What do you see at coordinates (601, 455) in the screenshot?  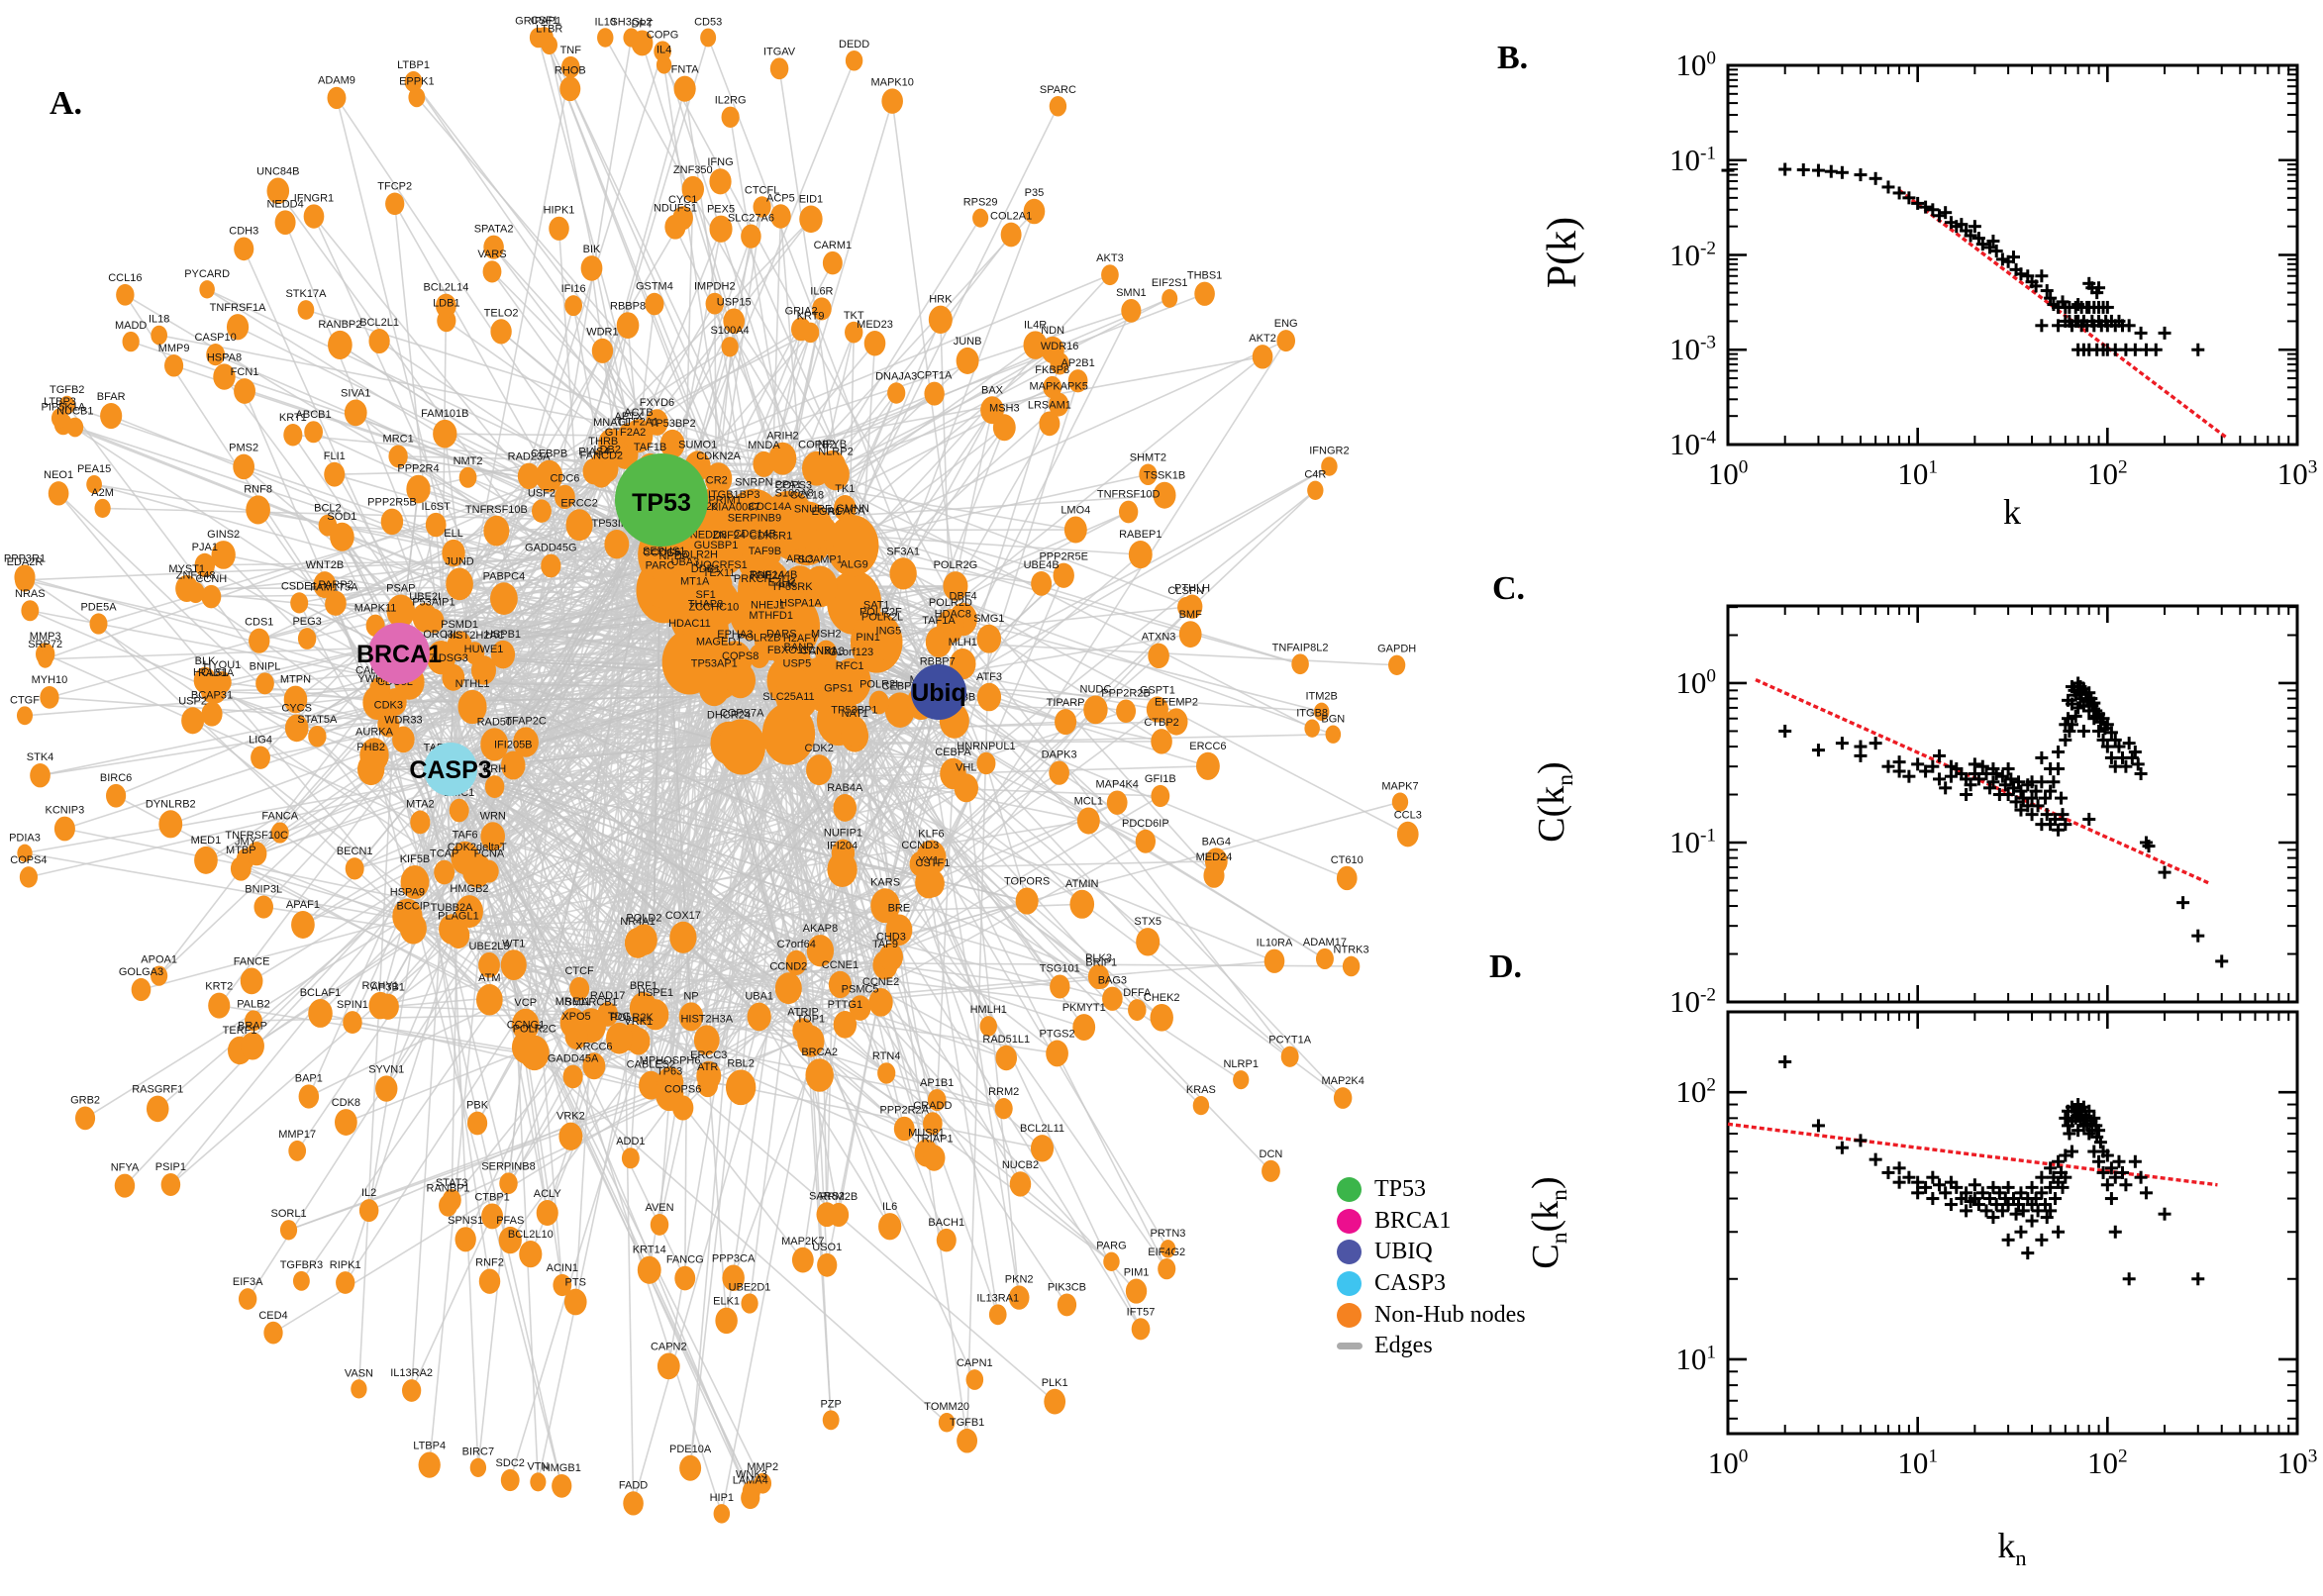 I see `network-node-label: FANCD2` at bounding box center [601, 455].